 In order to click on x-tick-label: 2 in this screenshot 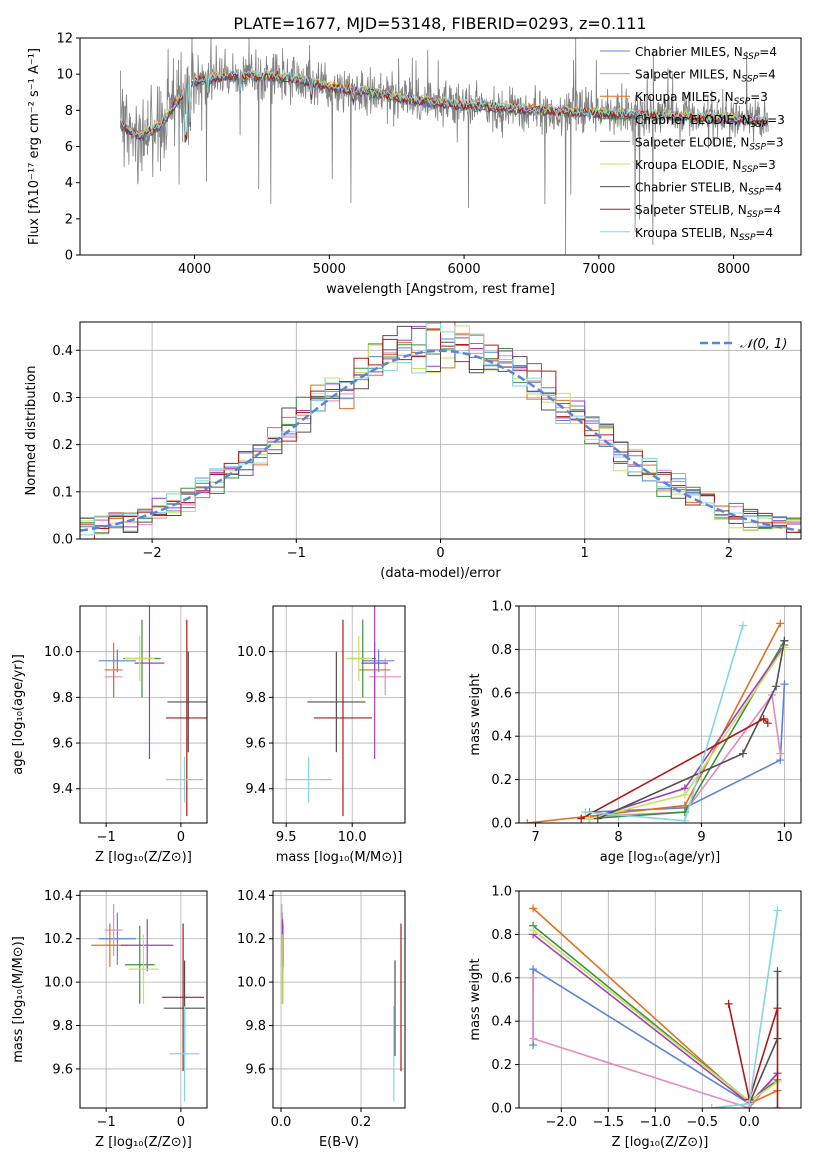, I will do `click(729, 553)`.